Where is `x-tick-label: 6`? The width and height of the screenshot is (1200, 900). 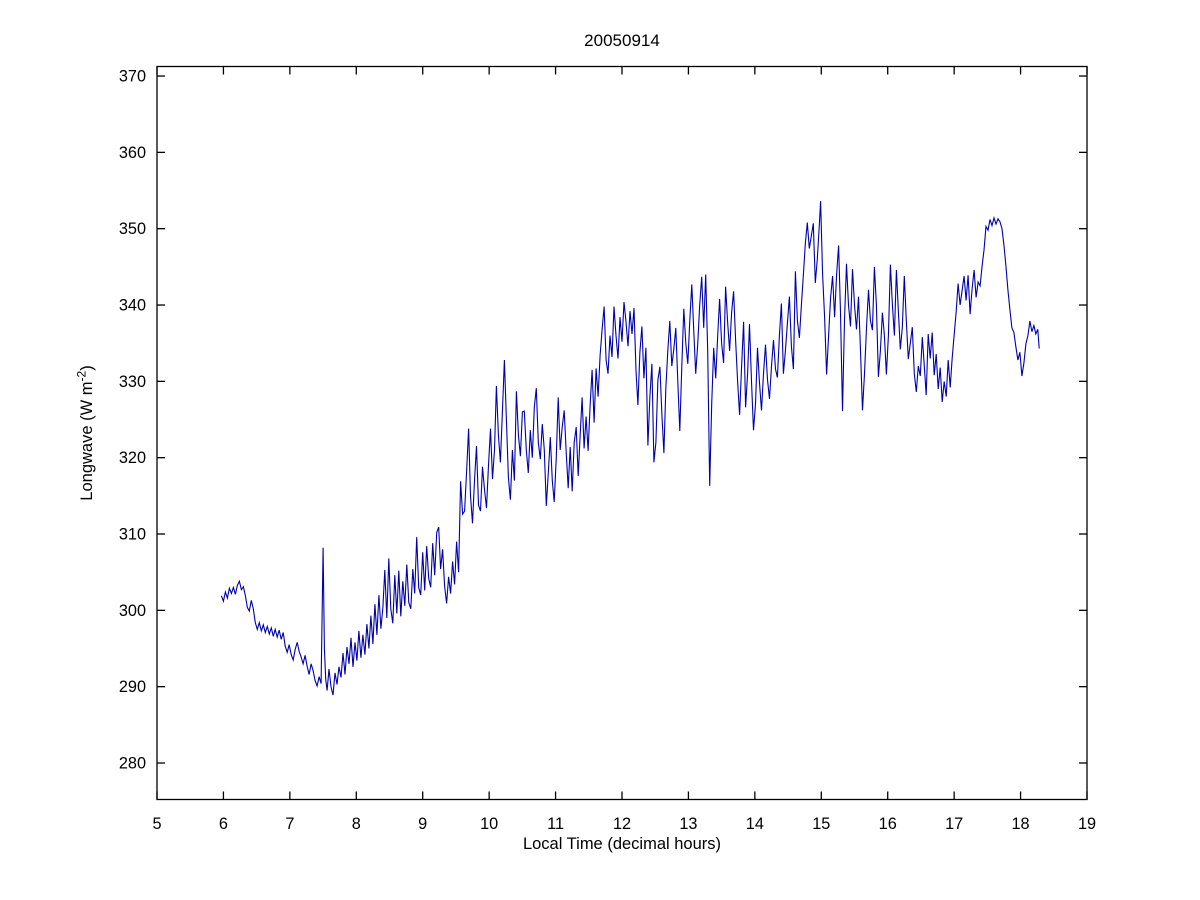 x-tick-label: 6 is located at coordinates (223, 824).